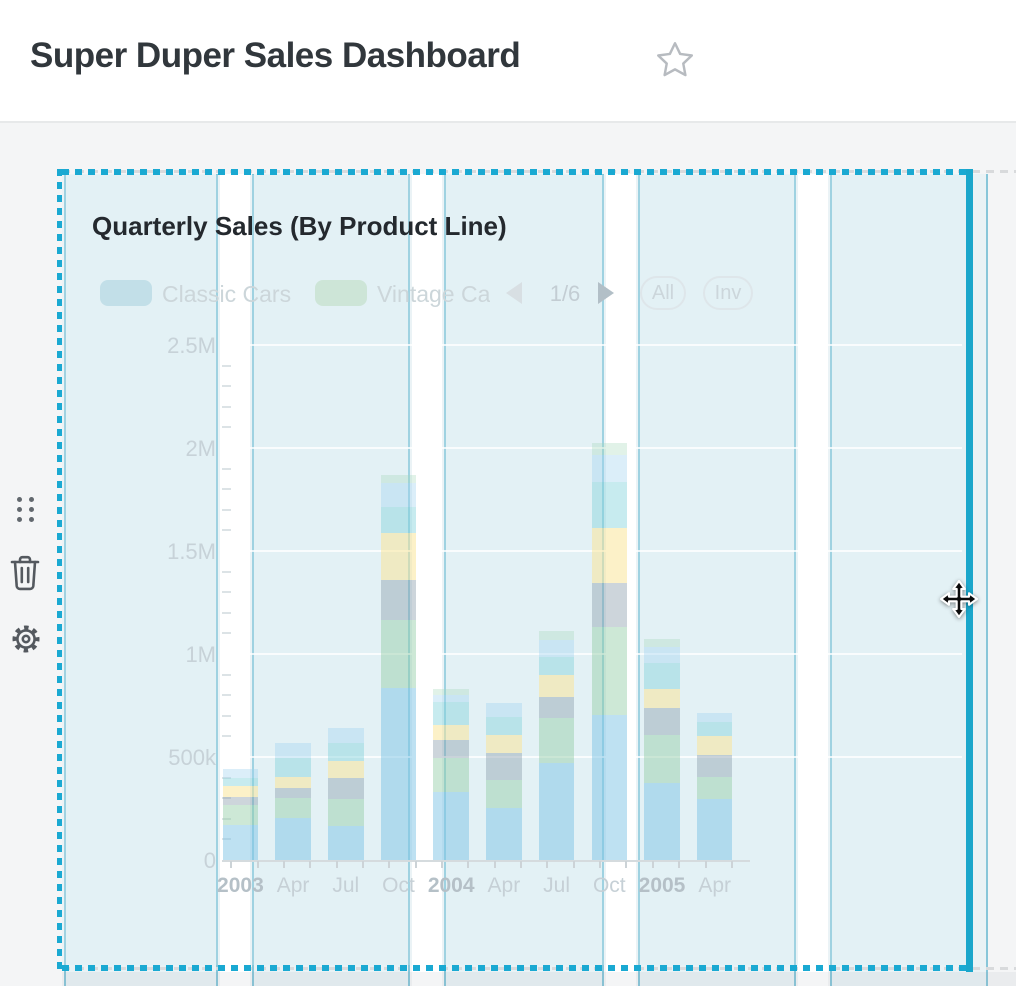  Describe the element at coordinates (433, 294) in the screenshot. I see `legend-label-vintage-cars: Vintage Ca` at that location.